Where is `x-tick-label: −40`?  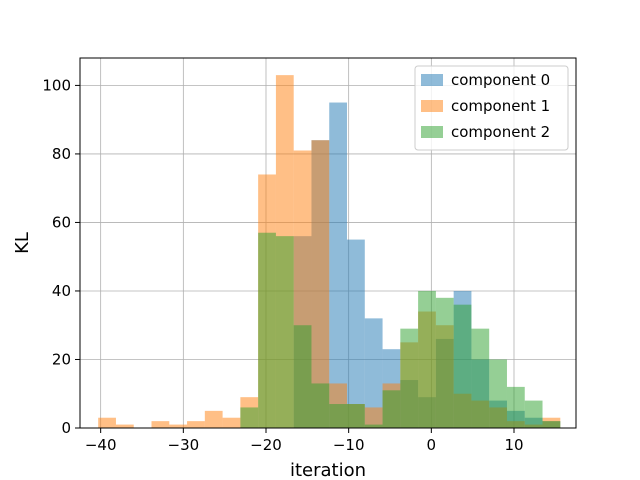 x-tick-label: −40 is located at coordinates (101, 445).